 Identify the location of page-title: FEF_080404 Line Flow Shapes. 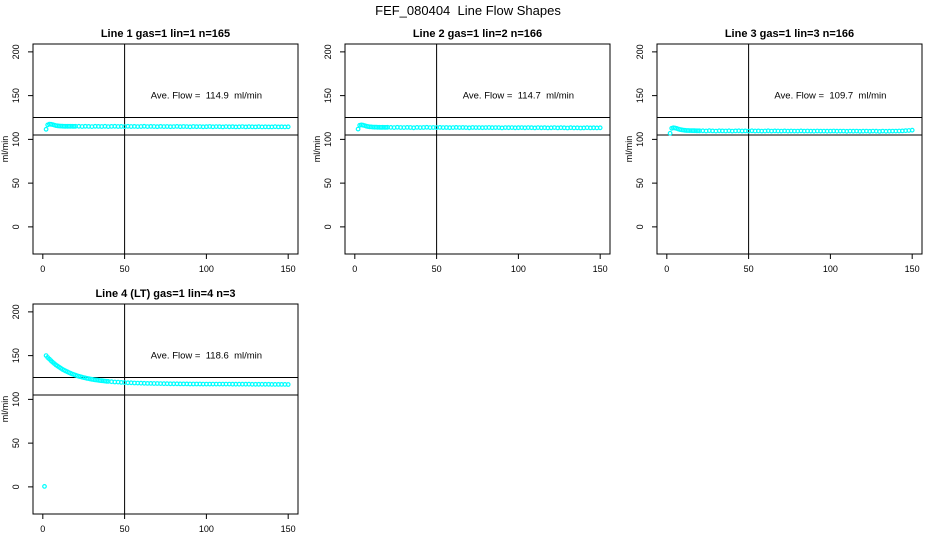
(468, 10).